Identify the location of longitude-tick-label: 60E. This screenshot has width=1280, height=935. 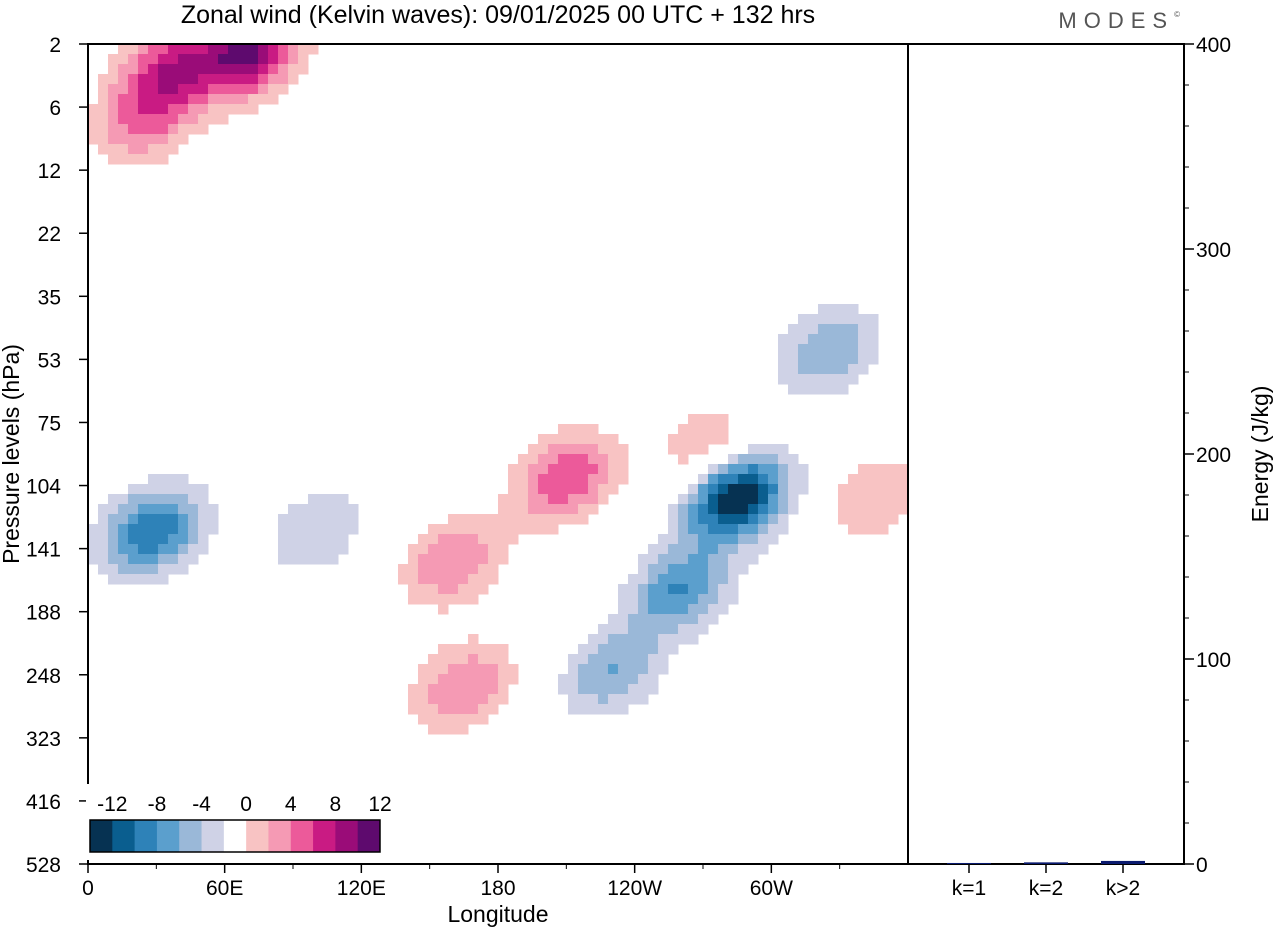
(224, 888).